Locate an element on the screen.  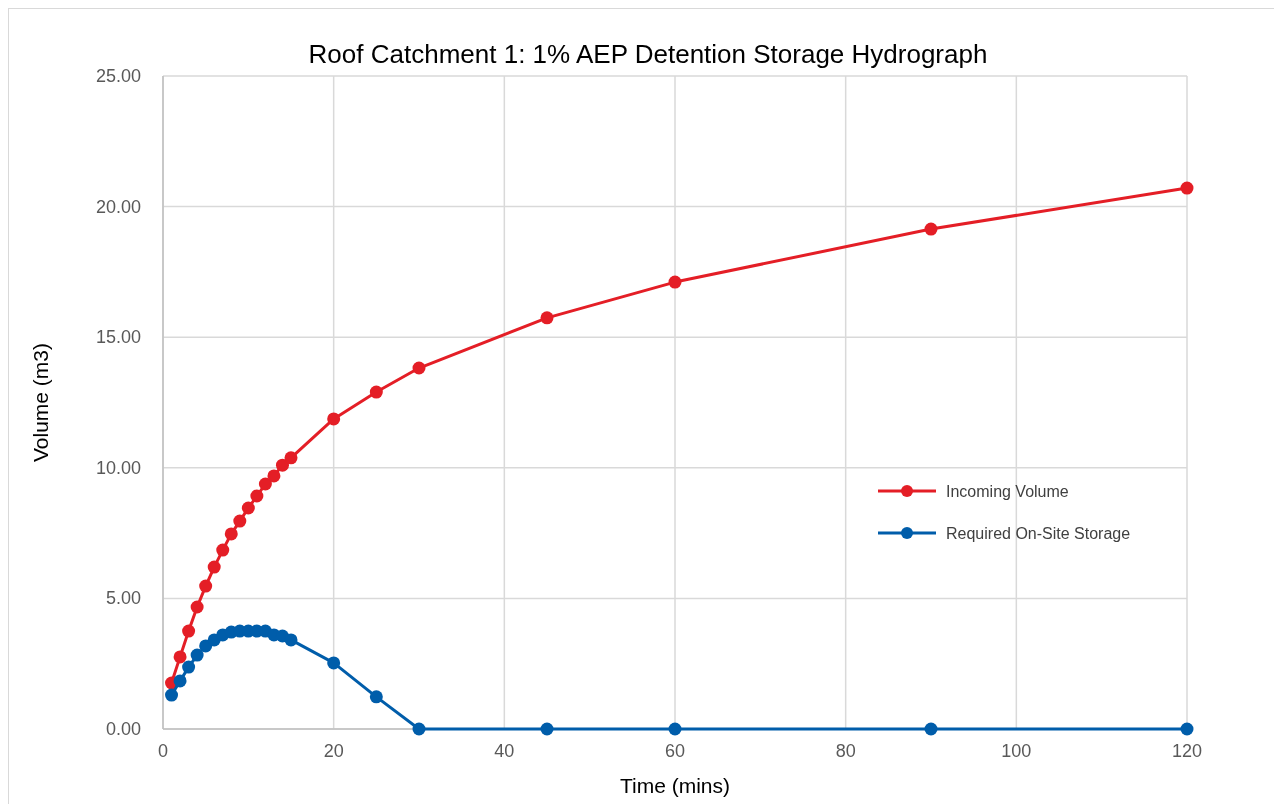
y-tick-label: 15.00 is located at coordinates (118, 337).